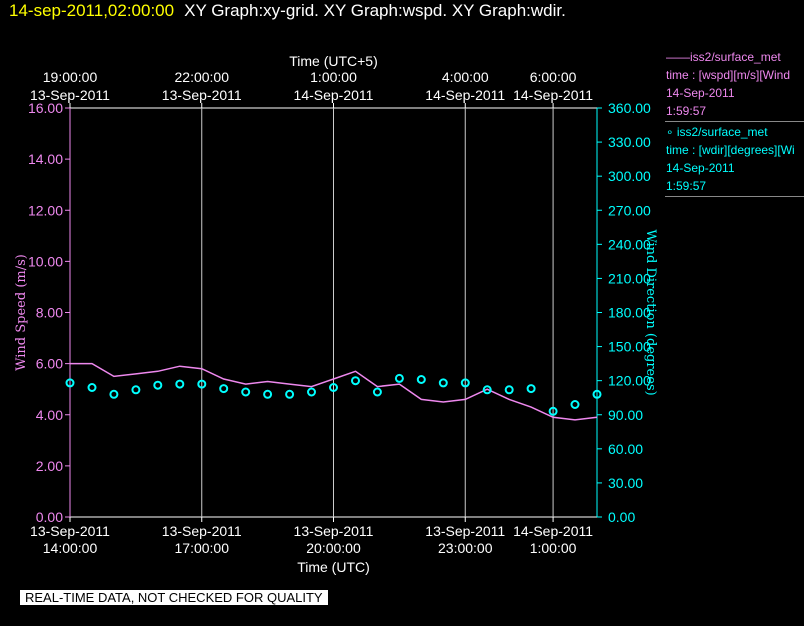 The height and width of the screenshot is (626, 804). Describe the element at coordinates (728, 75) in the screenshot. I see `legend-variable: time : [wspd][m/s][Wind` at that location.